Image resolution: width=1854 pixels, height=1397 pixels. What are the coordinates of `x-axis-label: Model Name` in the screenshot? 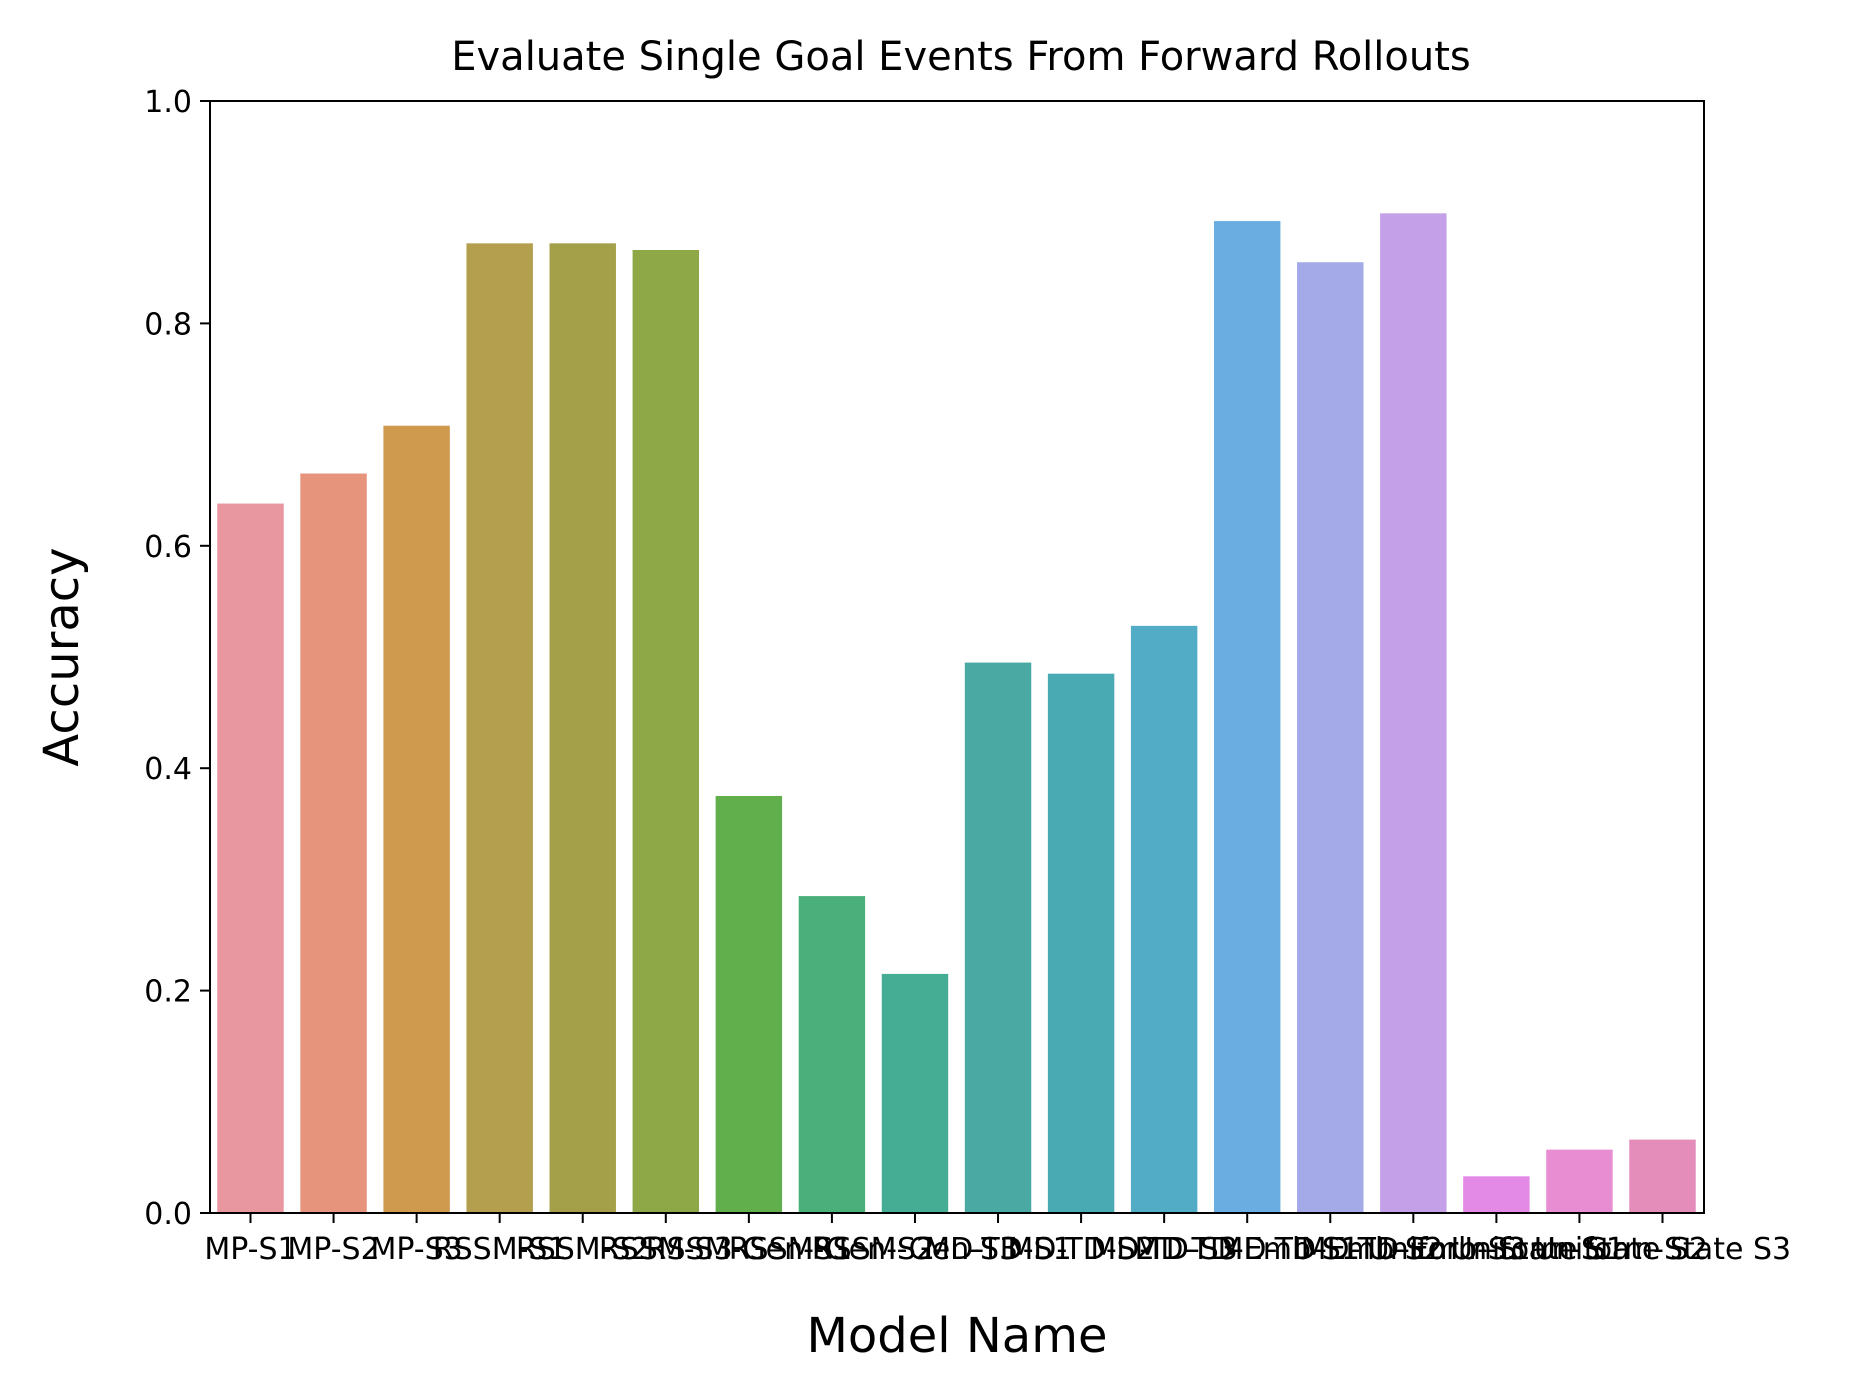 It's located at (957, 1336).